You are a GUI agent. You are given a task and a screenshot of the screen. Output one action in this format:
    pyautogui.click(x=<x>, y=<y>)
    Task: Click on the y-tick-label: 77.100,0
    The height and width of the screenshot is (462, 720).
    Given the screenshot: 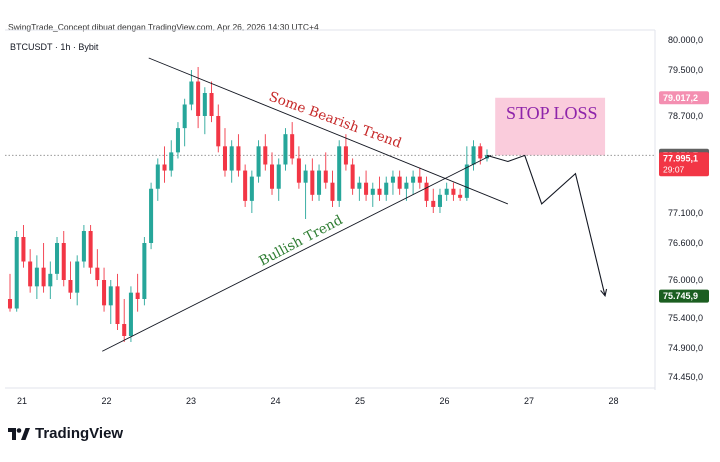 What is the action you would take?
    pyautogui.click(x=685, y=213)
    